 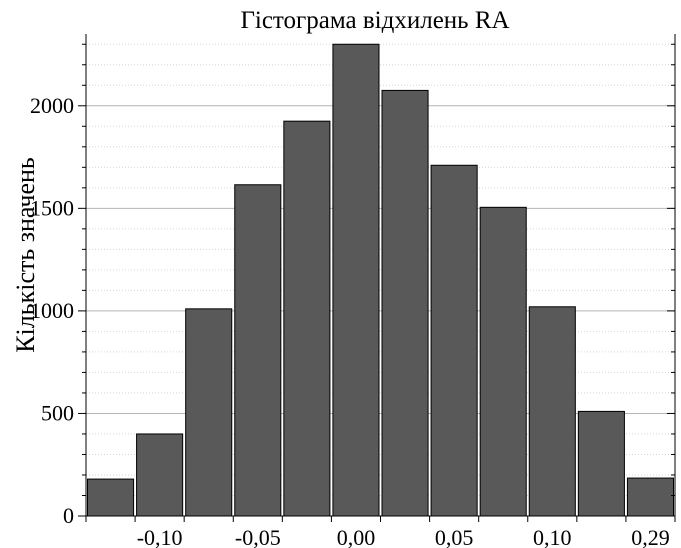 What do you see at coordinates (374, 20) in the screenshot?
I see `chart-title: Гістограма відхилень RA` at bounding box center [374, 20].